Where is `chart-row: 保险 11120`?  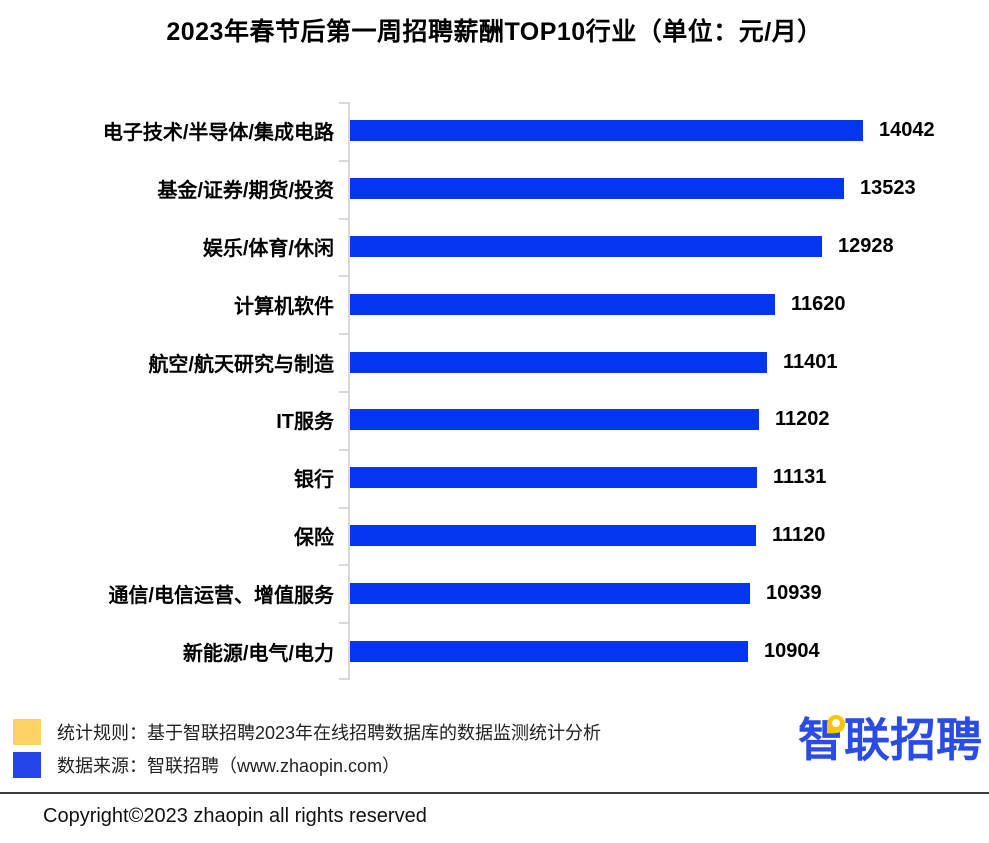 chart-row: 保险 11120 is located at coordinates (494, 536).